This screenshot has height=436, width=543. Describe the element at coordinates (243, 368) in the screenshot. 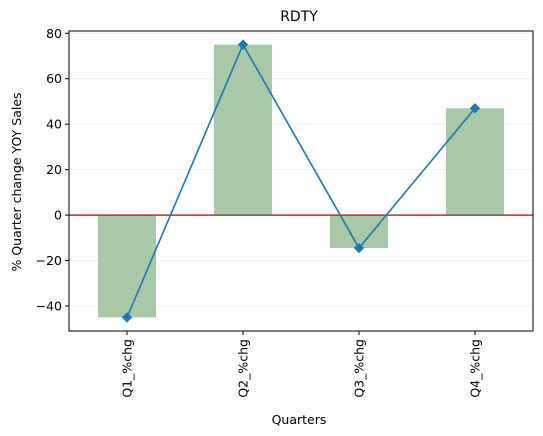

I see `x-tick-label: Q2_%chg` at that location.